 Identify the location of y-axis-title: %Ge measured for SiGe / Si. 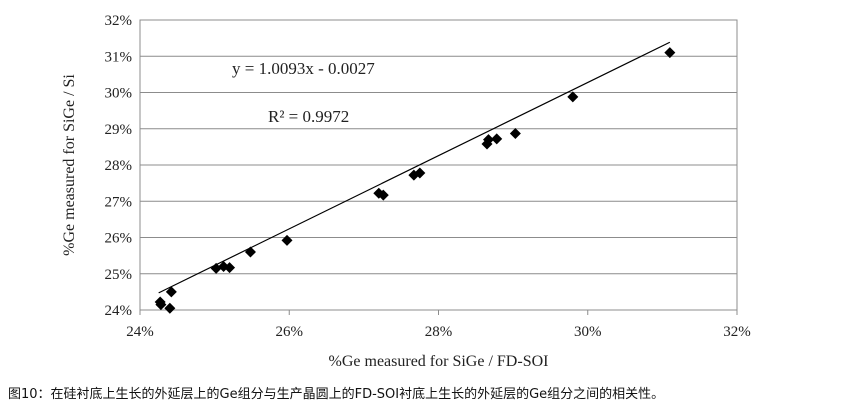
(69, 165).